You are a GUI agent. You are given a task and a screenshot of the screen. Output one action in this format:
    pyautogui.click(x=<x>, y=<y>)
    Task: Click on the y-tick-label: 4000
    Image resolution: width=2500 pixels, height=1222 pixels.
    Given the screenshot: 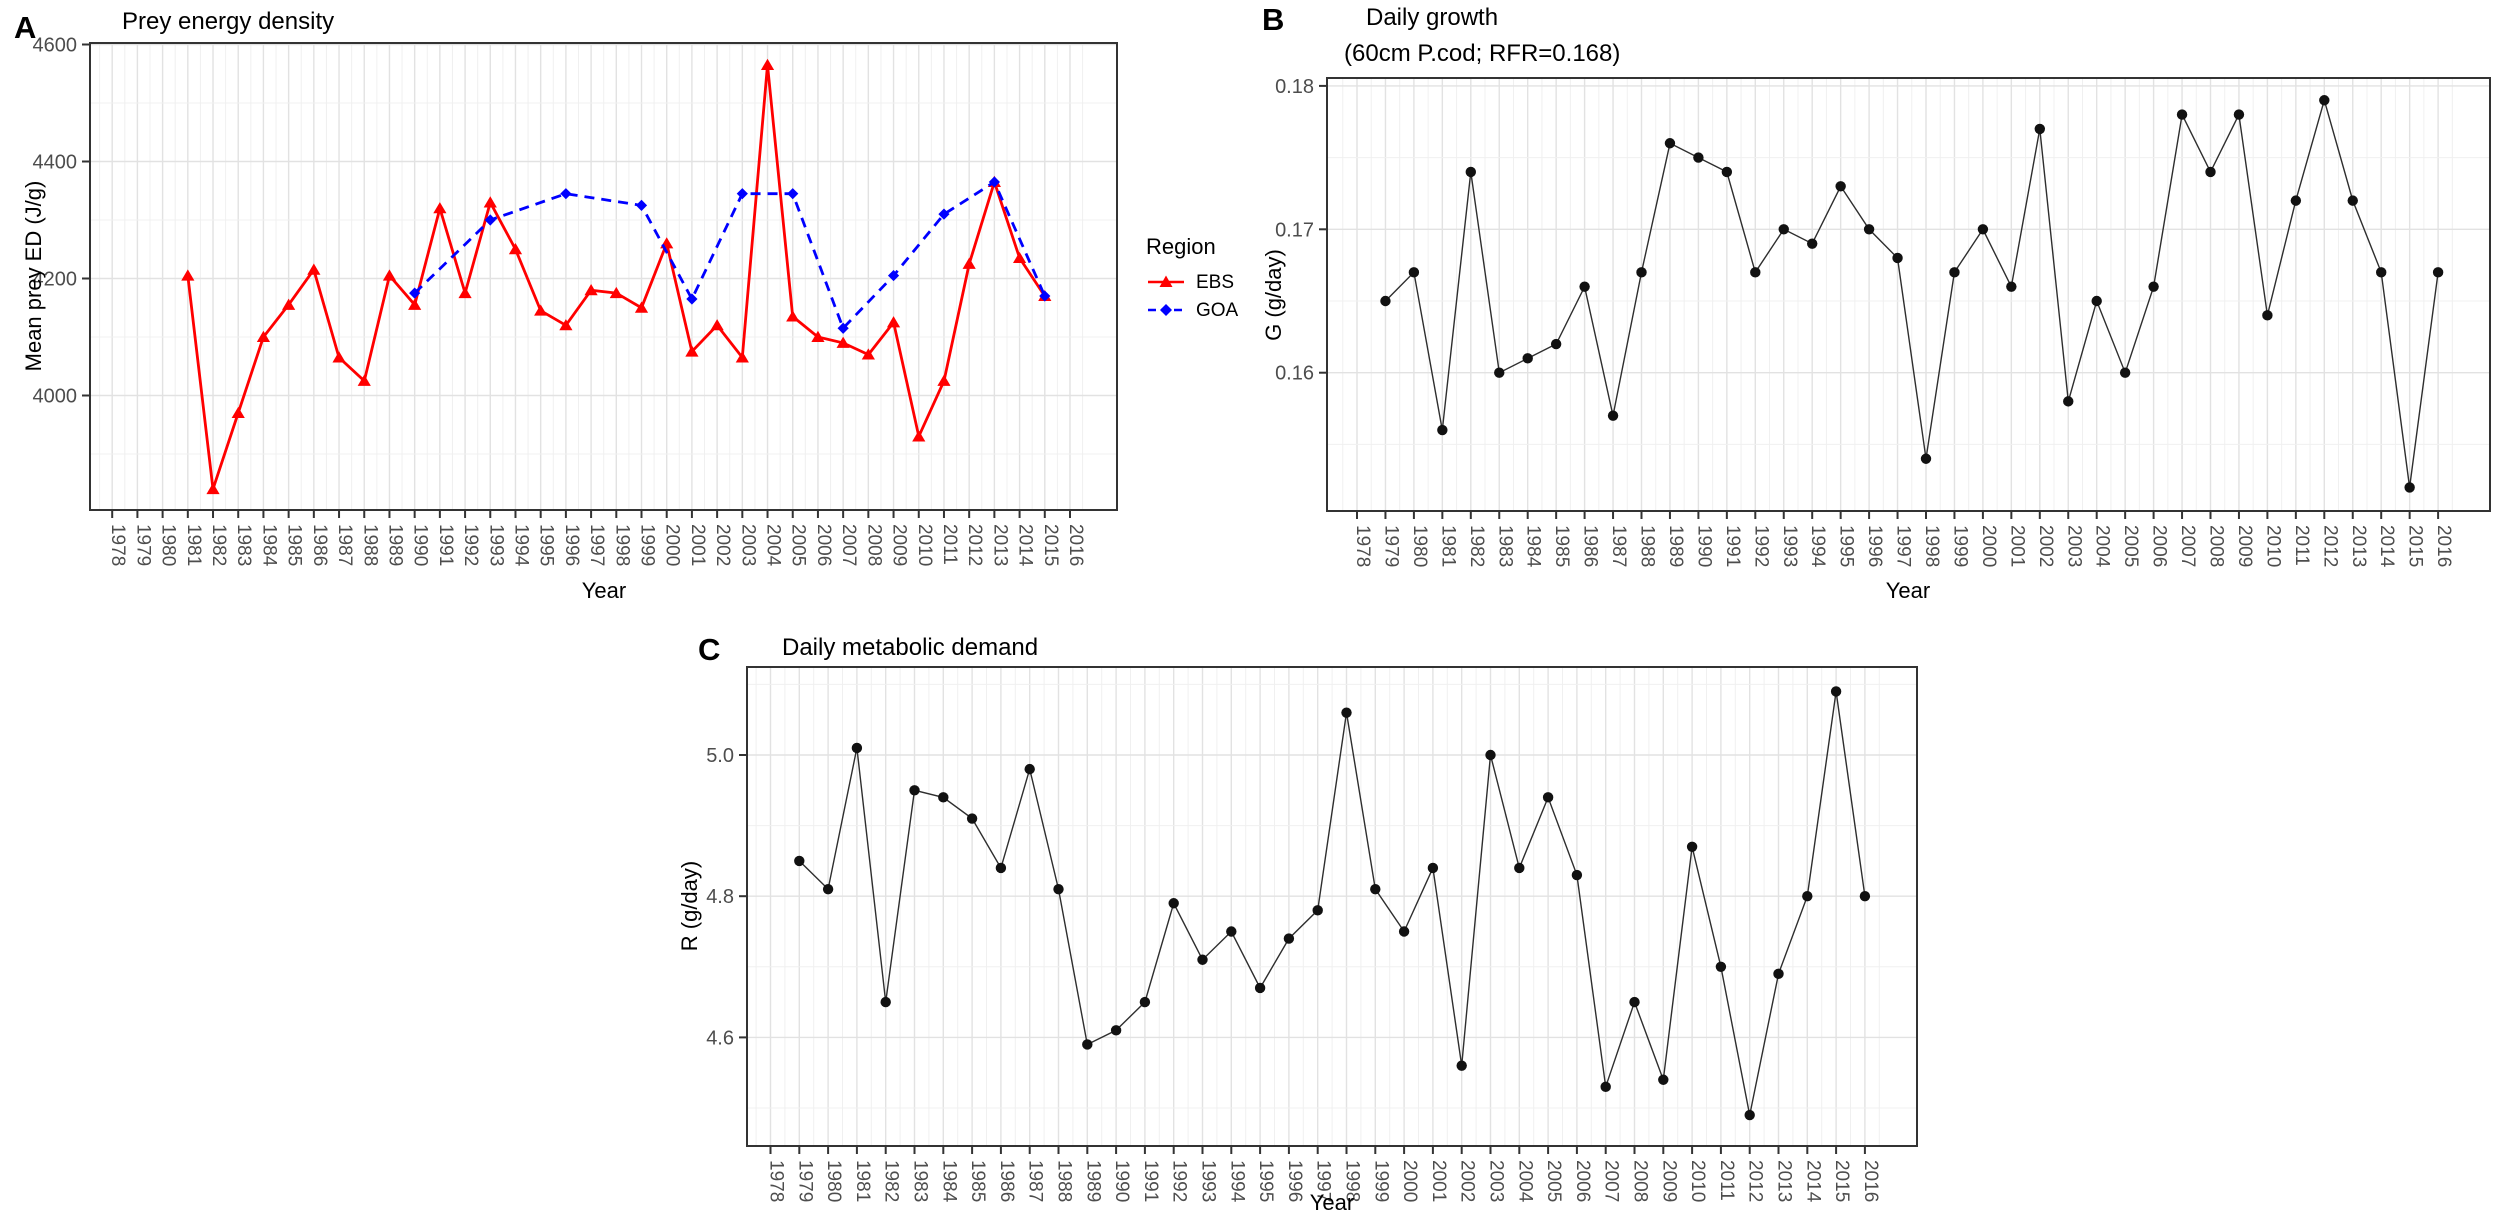 What is the action you would take?
    pyautogui.click(x=55, y=397)
    